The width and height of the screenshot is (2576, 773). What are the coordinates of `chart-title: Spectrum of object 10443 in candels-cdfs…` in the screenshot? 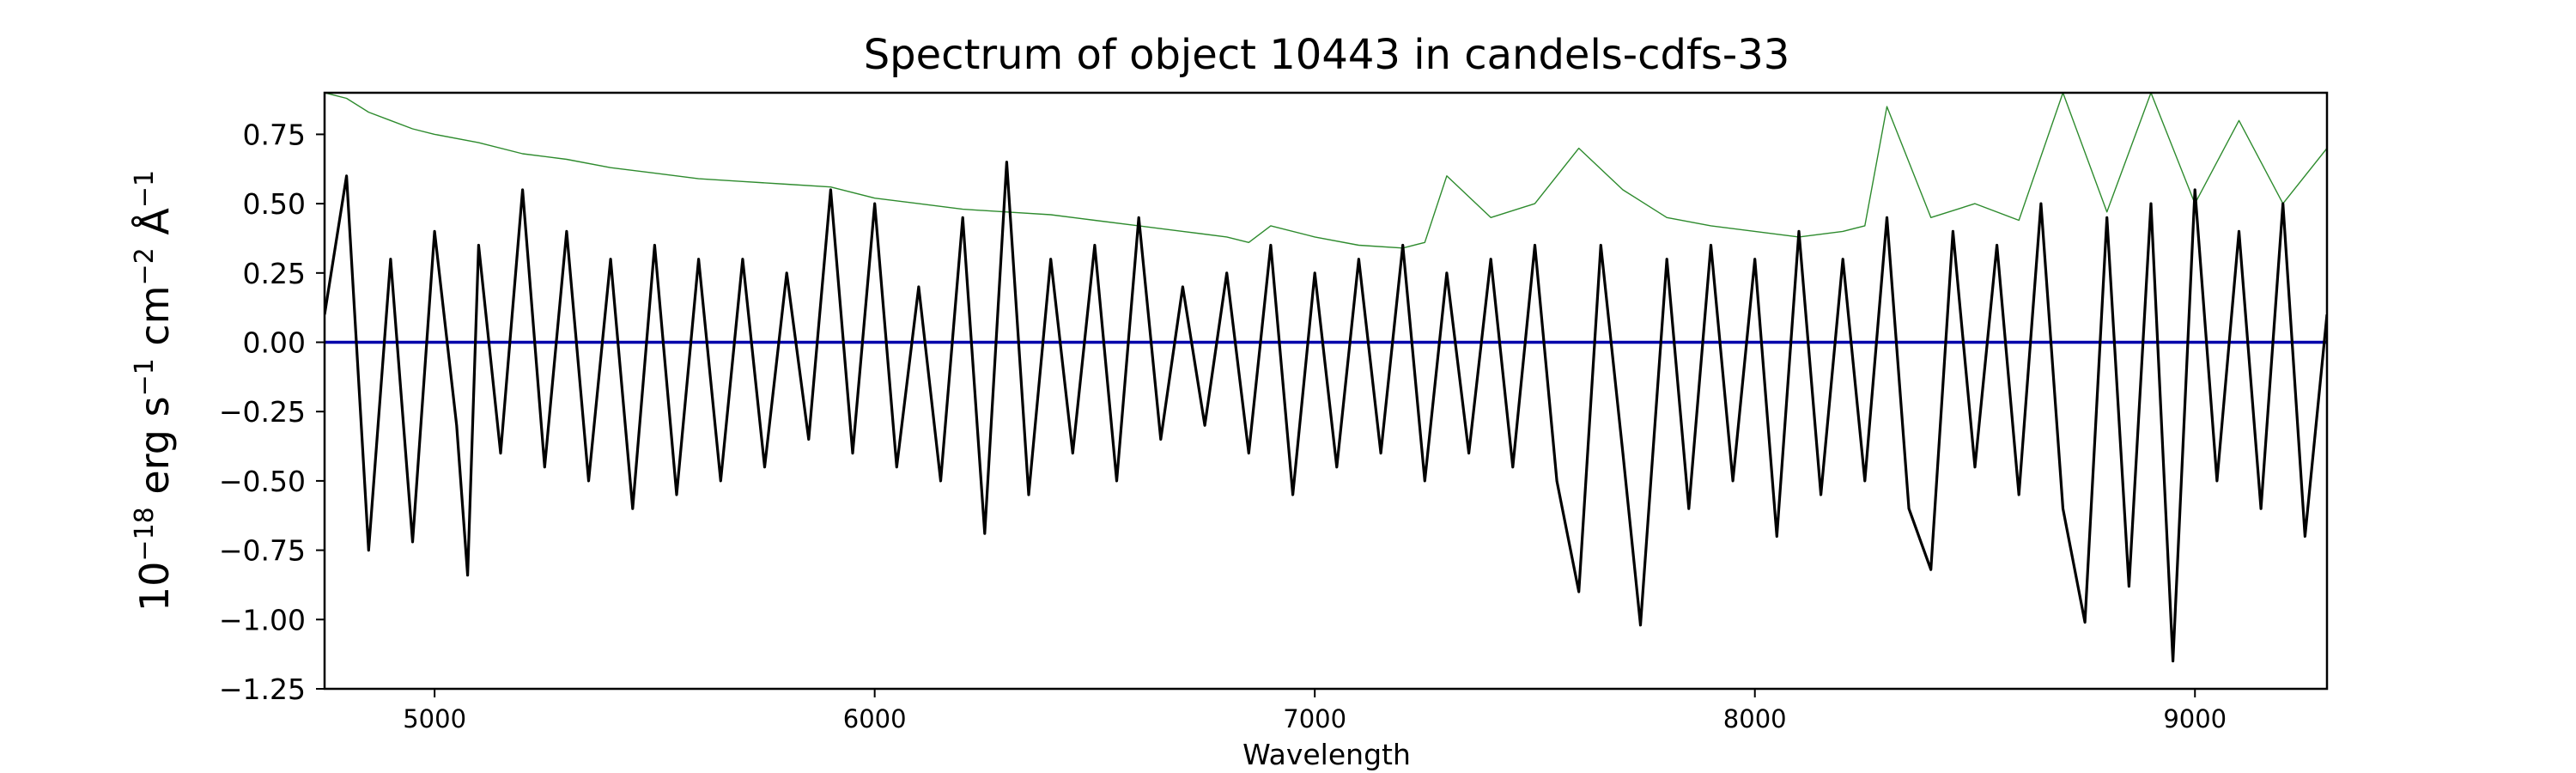 It's located at (1327, 55).